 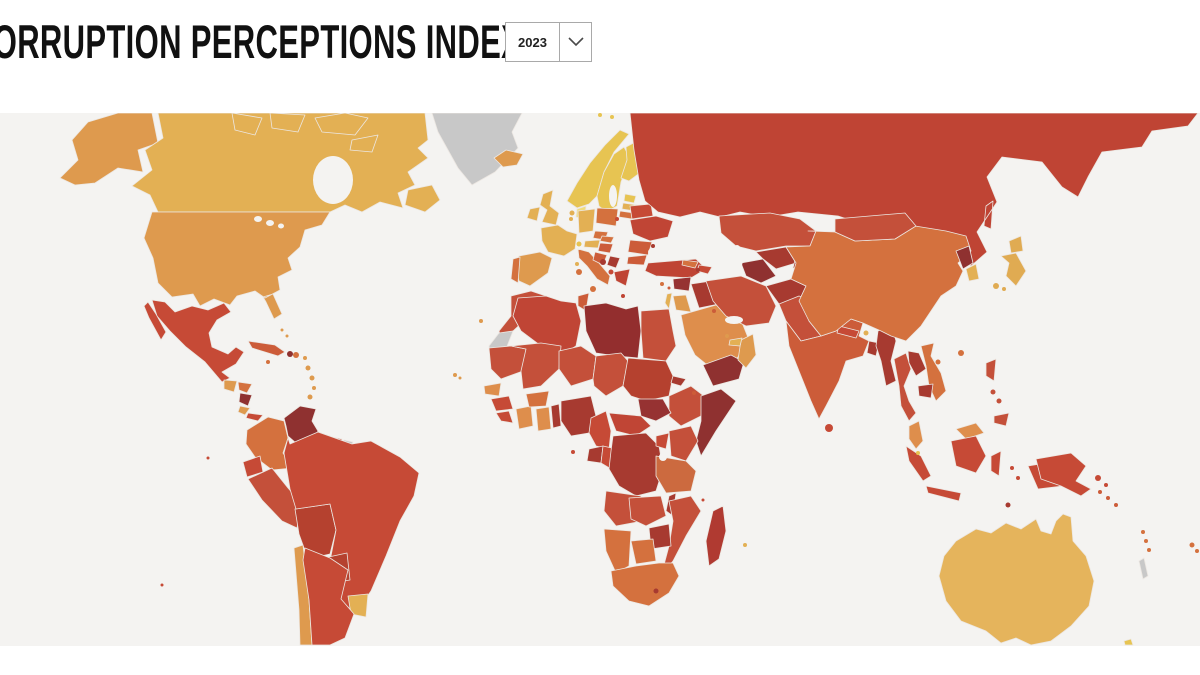 I want to click on map-region-israel, so click(x=668, y=301).